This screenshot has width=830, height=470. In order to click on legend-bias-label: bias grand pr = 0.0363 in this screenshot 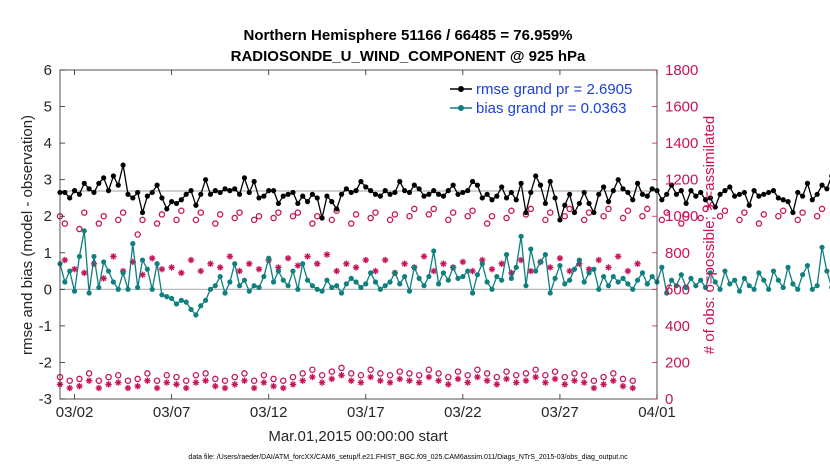, I will do `click(551, 108)`.